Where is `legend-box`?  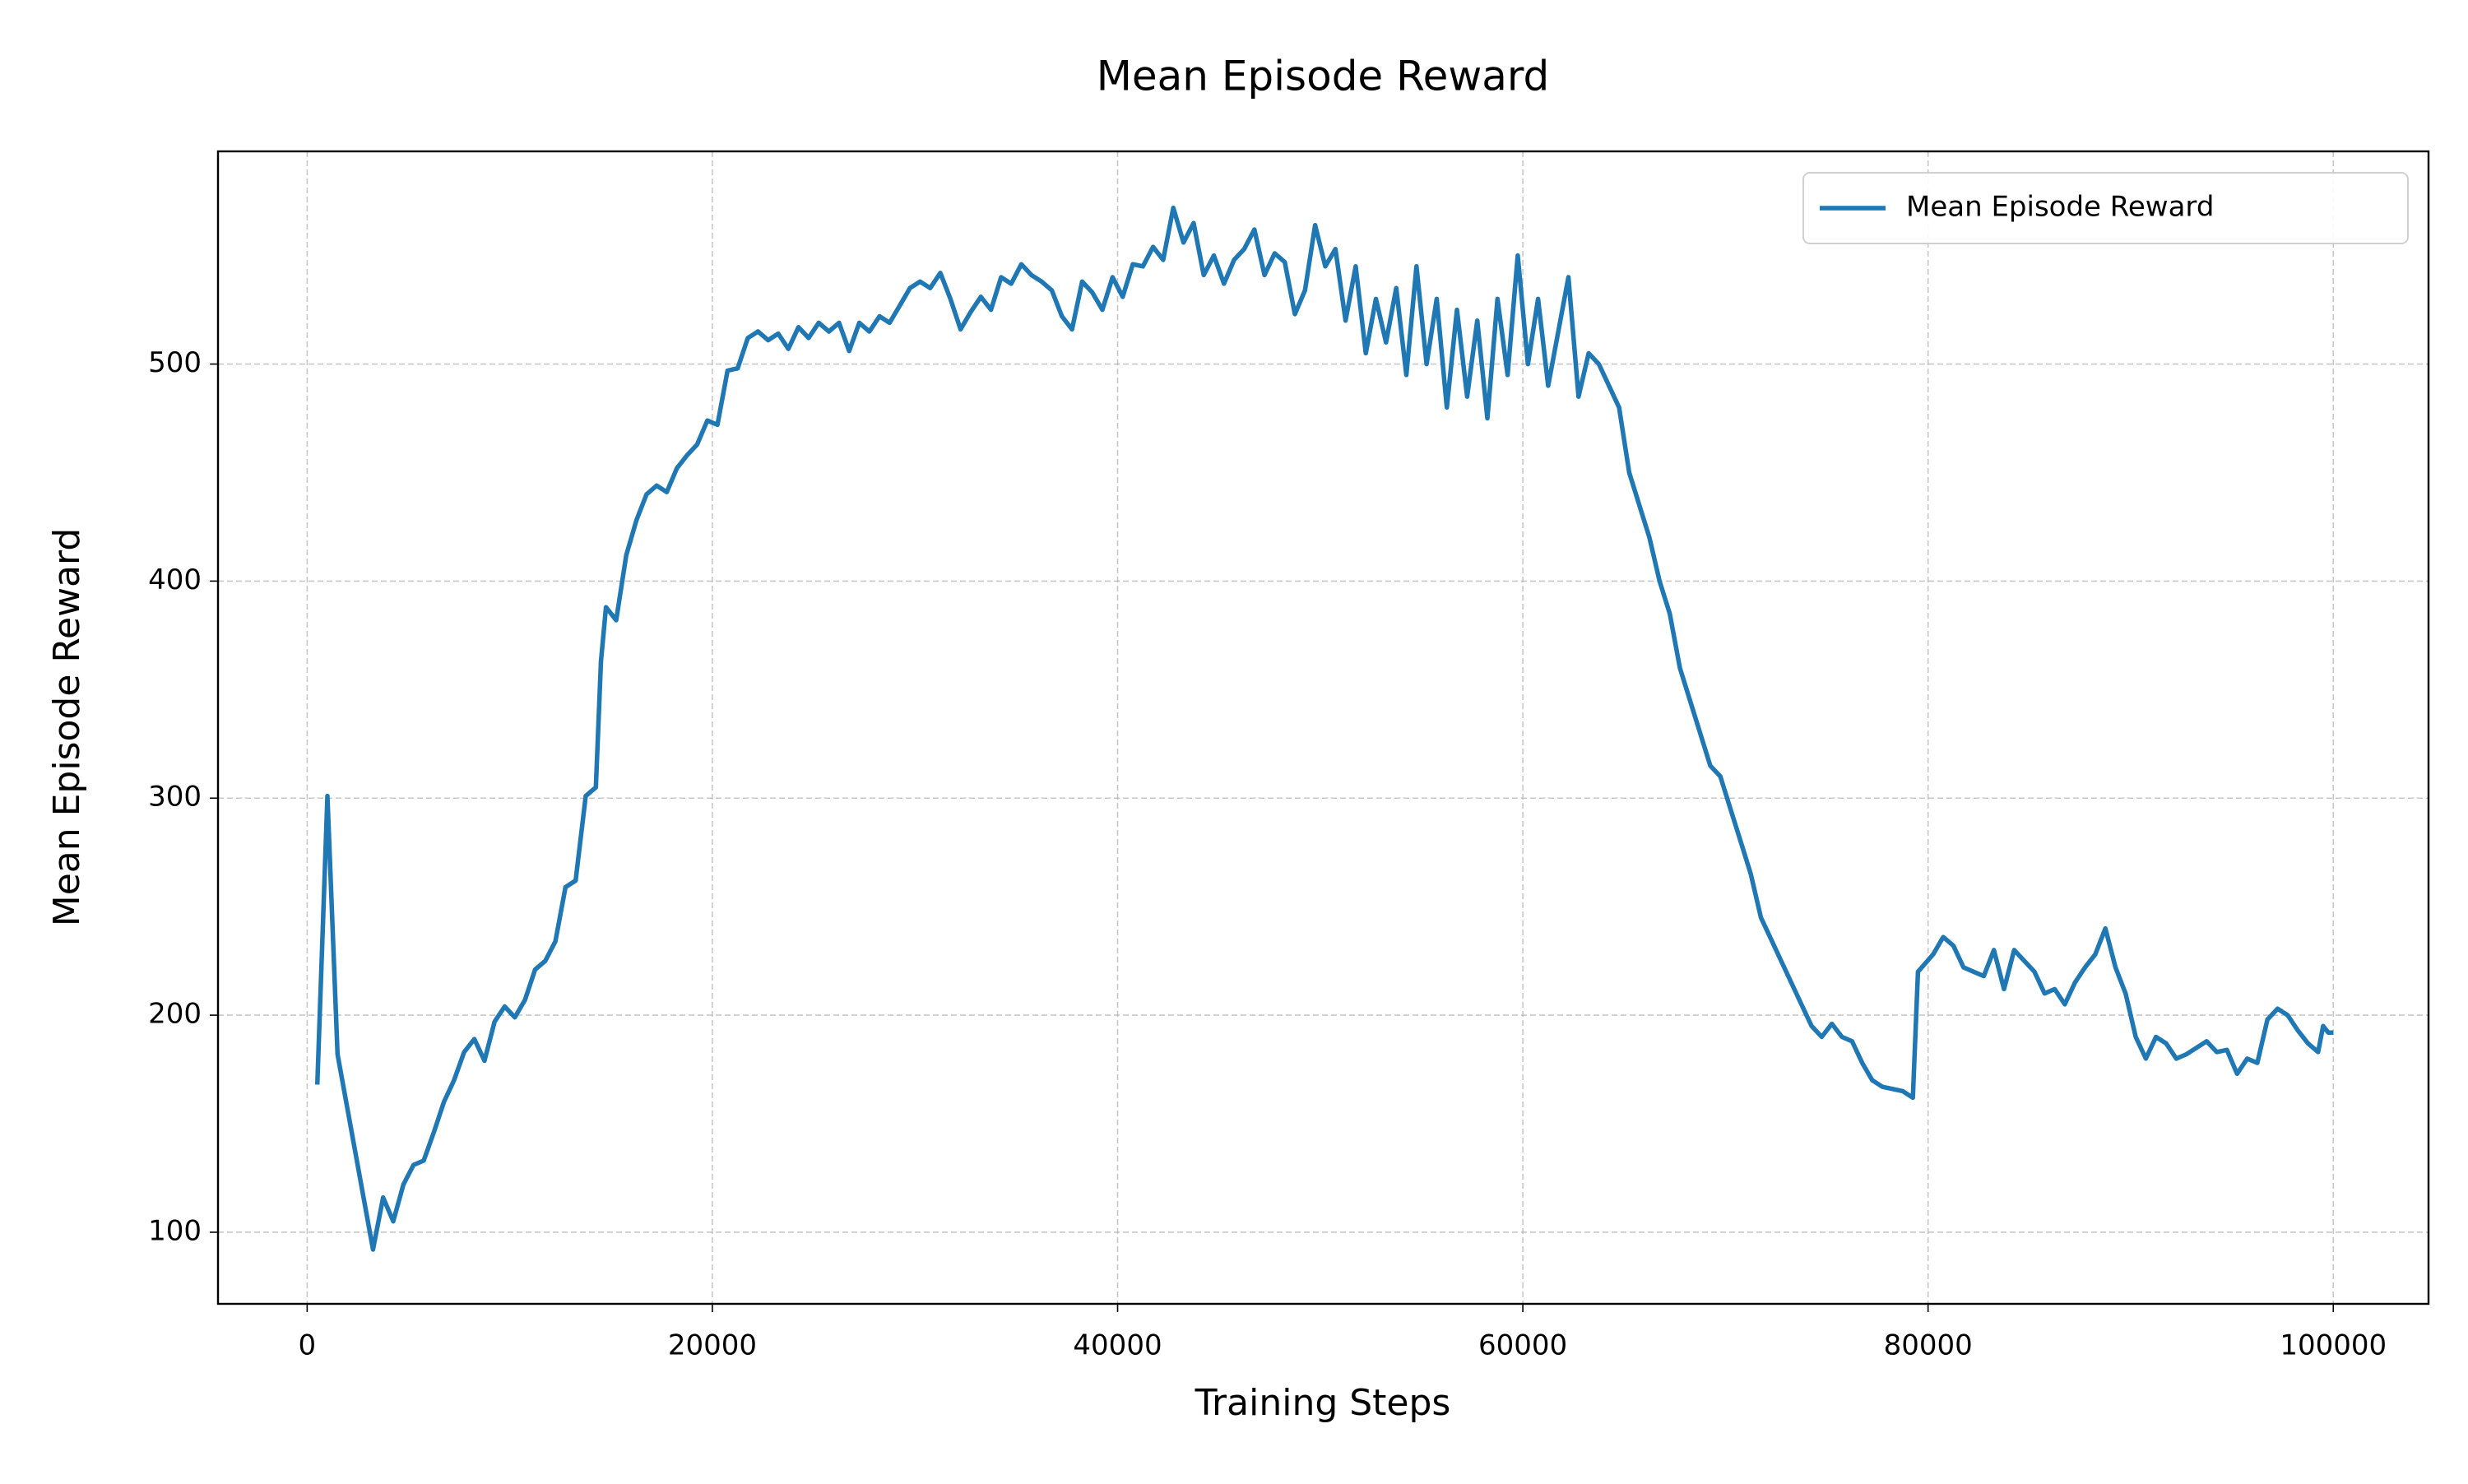
legend-box is located at coordinates (2105, 208).